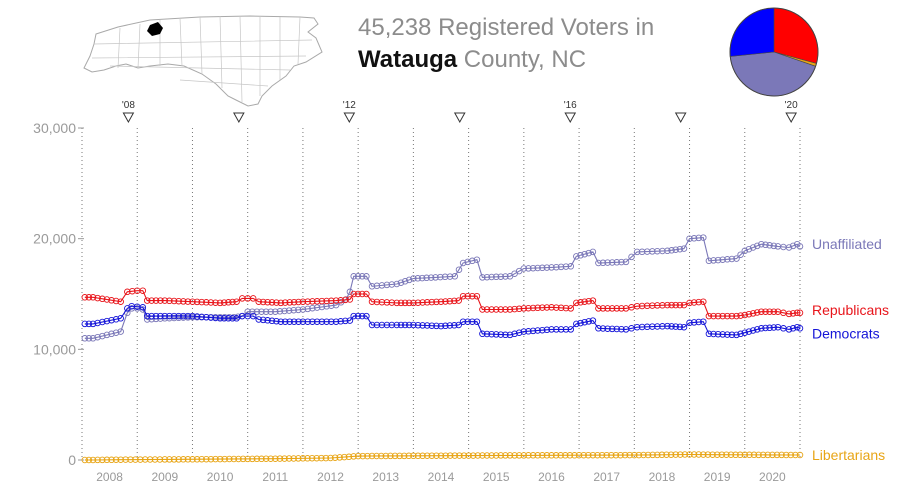 The image size is (900, 500). Describe the element at coordinates (791, 105) in the screenshot. I see `election-year-label: '20` at that location.